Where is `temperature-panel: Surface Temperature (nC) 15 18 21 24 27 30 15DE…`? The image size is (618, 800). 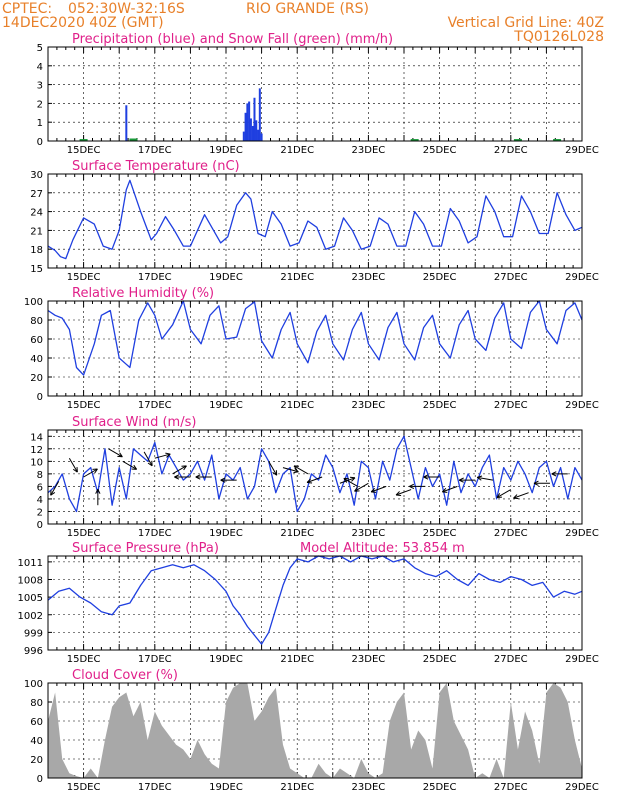
temperature-panel: Surface Temperature (nC) 15 18 21 24 27 30 15DE… is located at coordinates (314, 221).